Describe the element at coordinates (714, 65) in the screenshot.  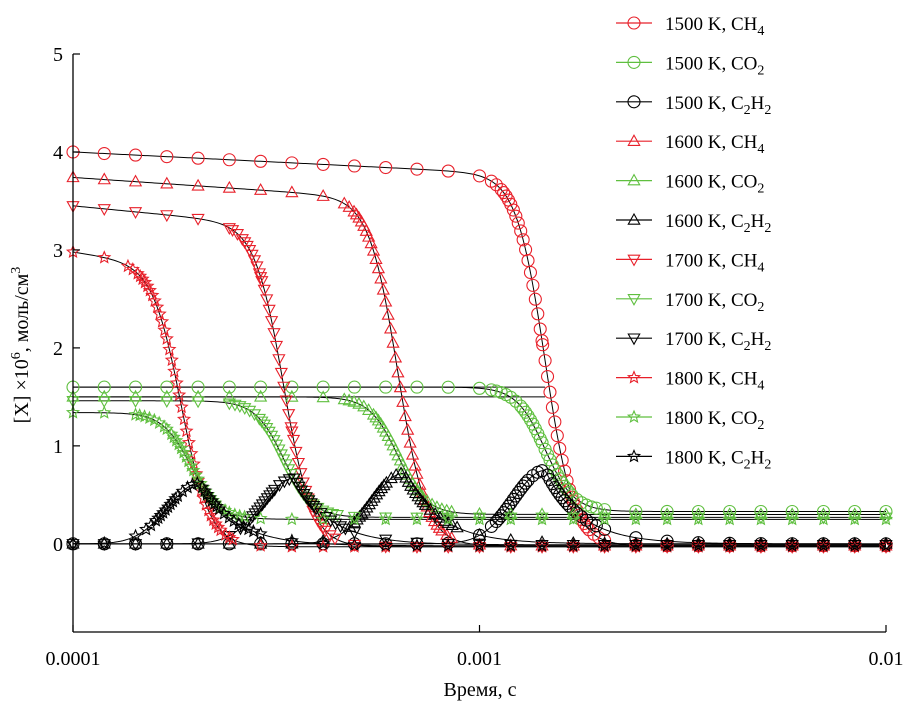
I see `legend-label: 1500 K, CO2` at that location.